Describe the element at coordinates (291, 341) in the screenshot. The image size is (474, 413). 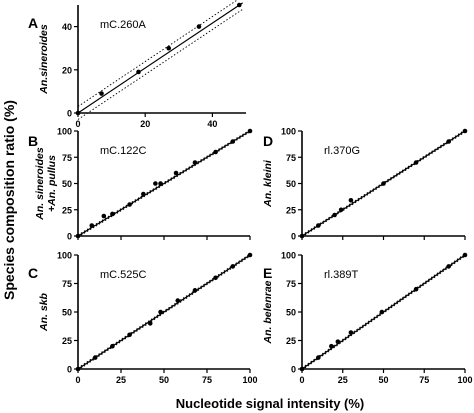
I see `panel-e-ytick-label: 25` at that location.